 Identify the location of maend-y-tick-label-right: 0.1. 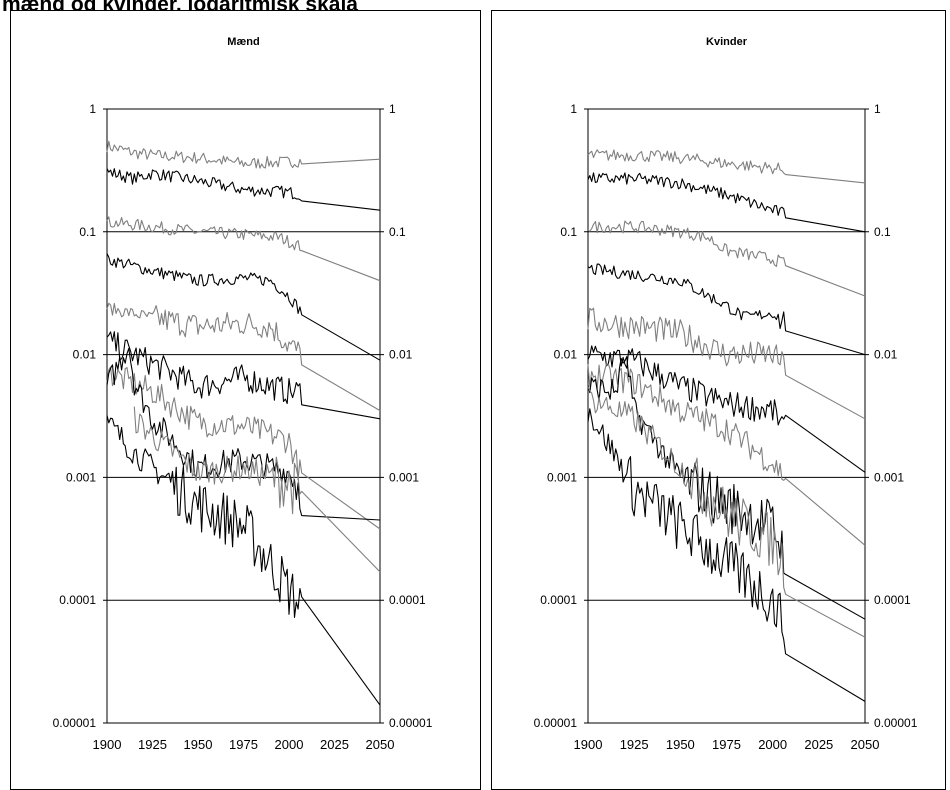
(397, 232).